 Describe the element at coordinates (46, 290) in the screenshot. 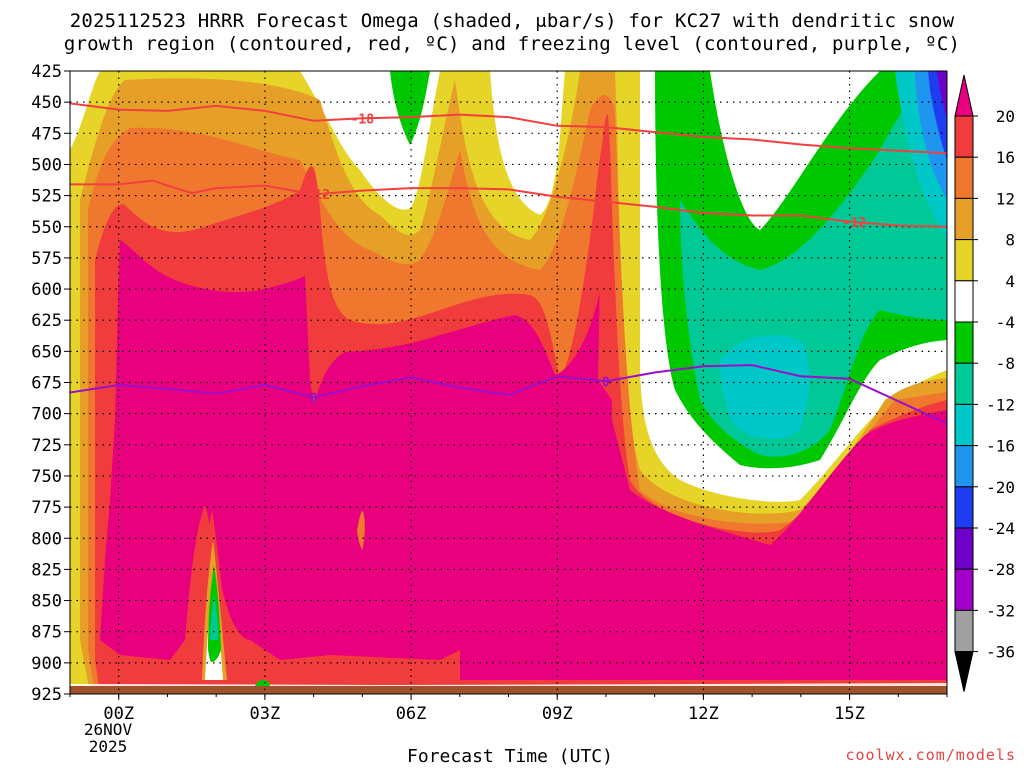

I see `y-tick-label: 600` at that location.